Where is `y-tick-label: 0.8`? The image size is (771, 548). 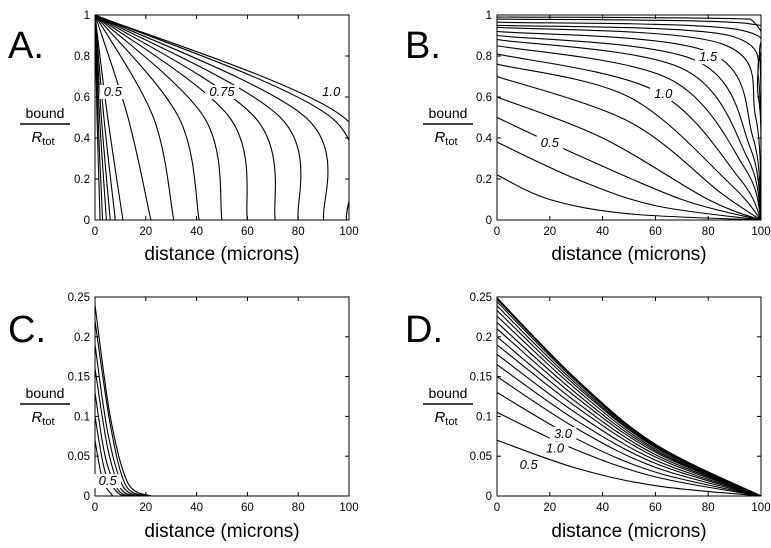
y-tick-label: 0.8 is located at coordinates (484, 57).